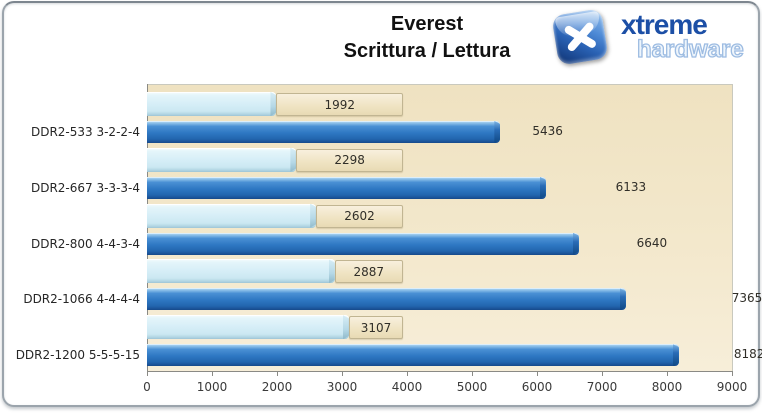 Image resolution: width=762 pixels, height=413 pixels. What do you see at coordinates (212, 387) in the screenshot?
I see `x-tick-label: 1000` at bounding box center [212, 387].